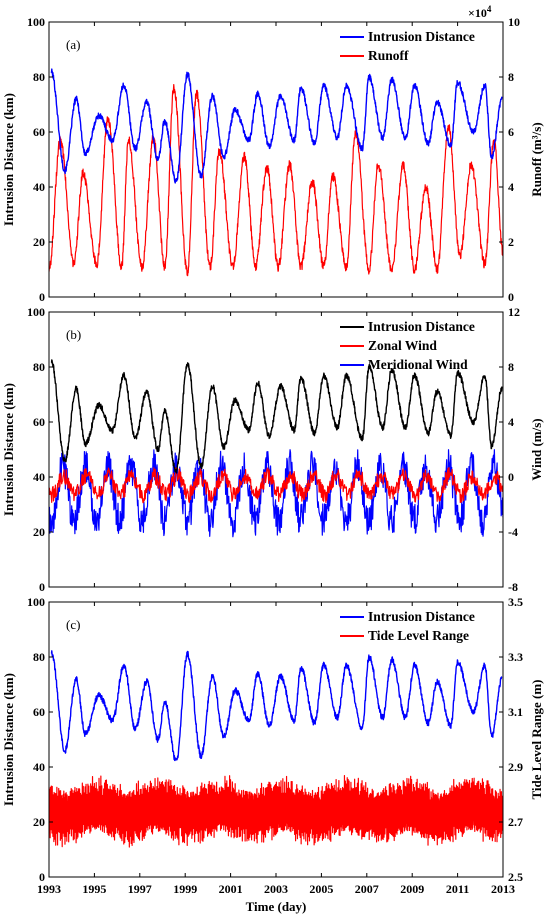  Describe the element at coordinates (418, 364) in the screenshot. I see `legend-entry: Meridional Wind` at that location.